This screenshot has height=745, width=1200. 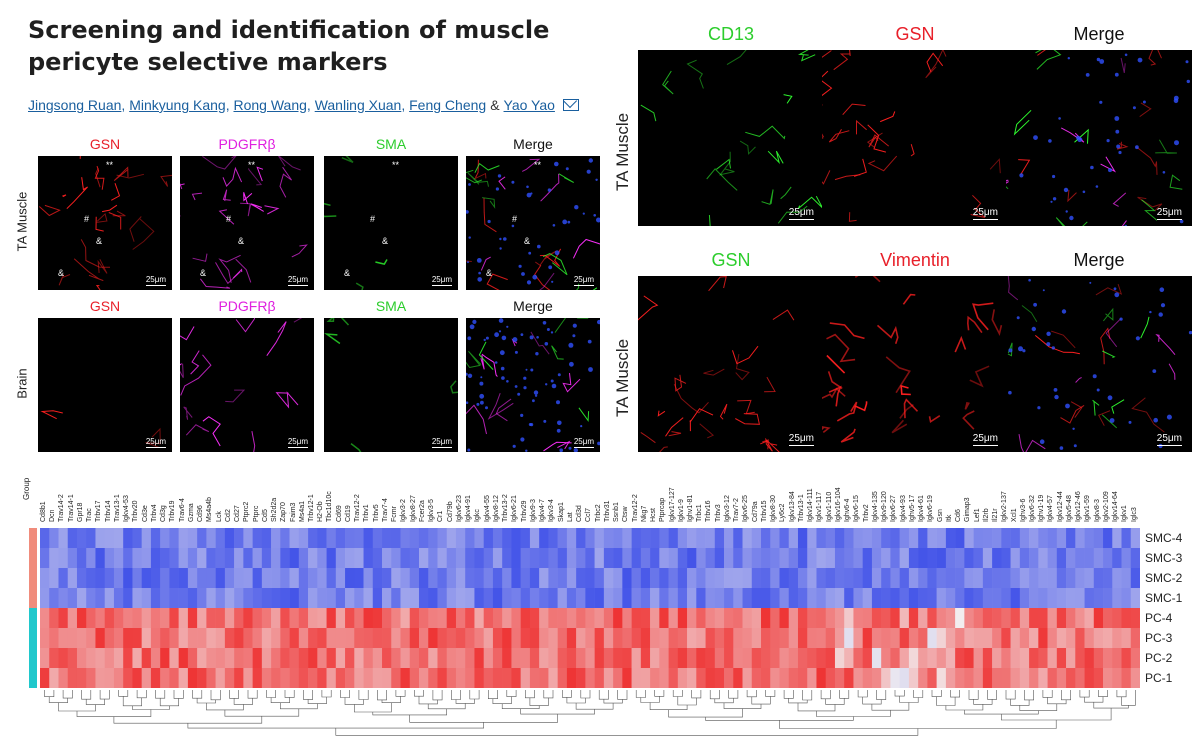 I want to click on heatmap-row-label: PC-4, so click(x=1159, y=618).